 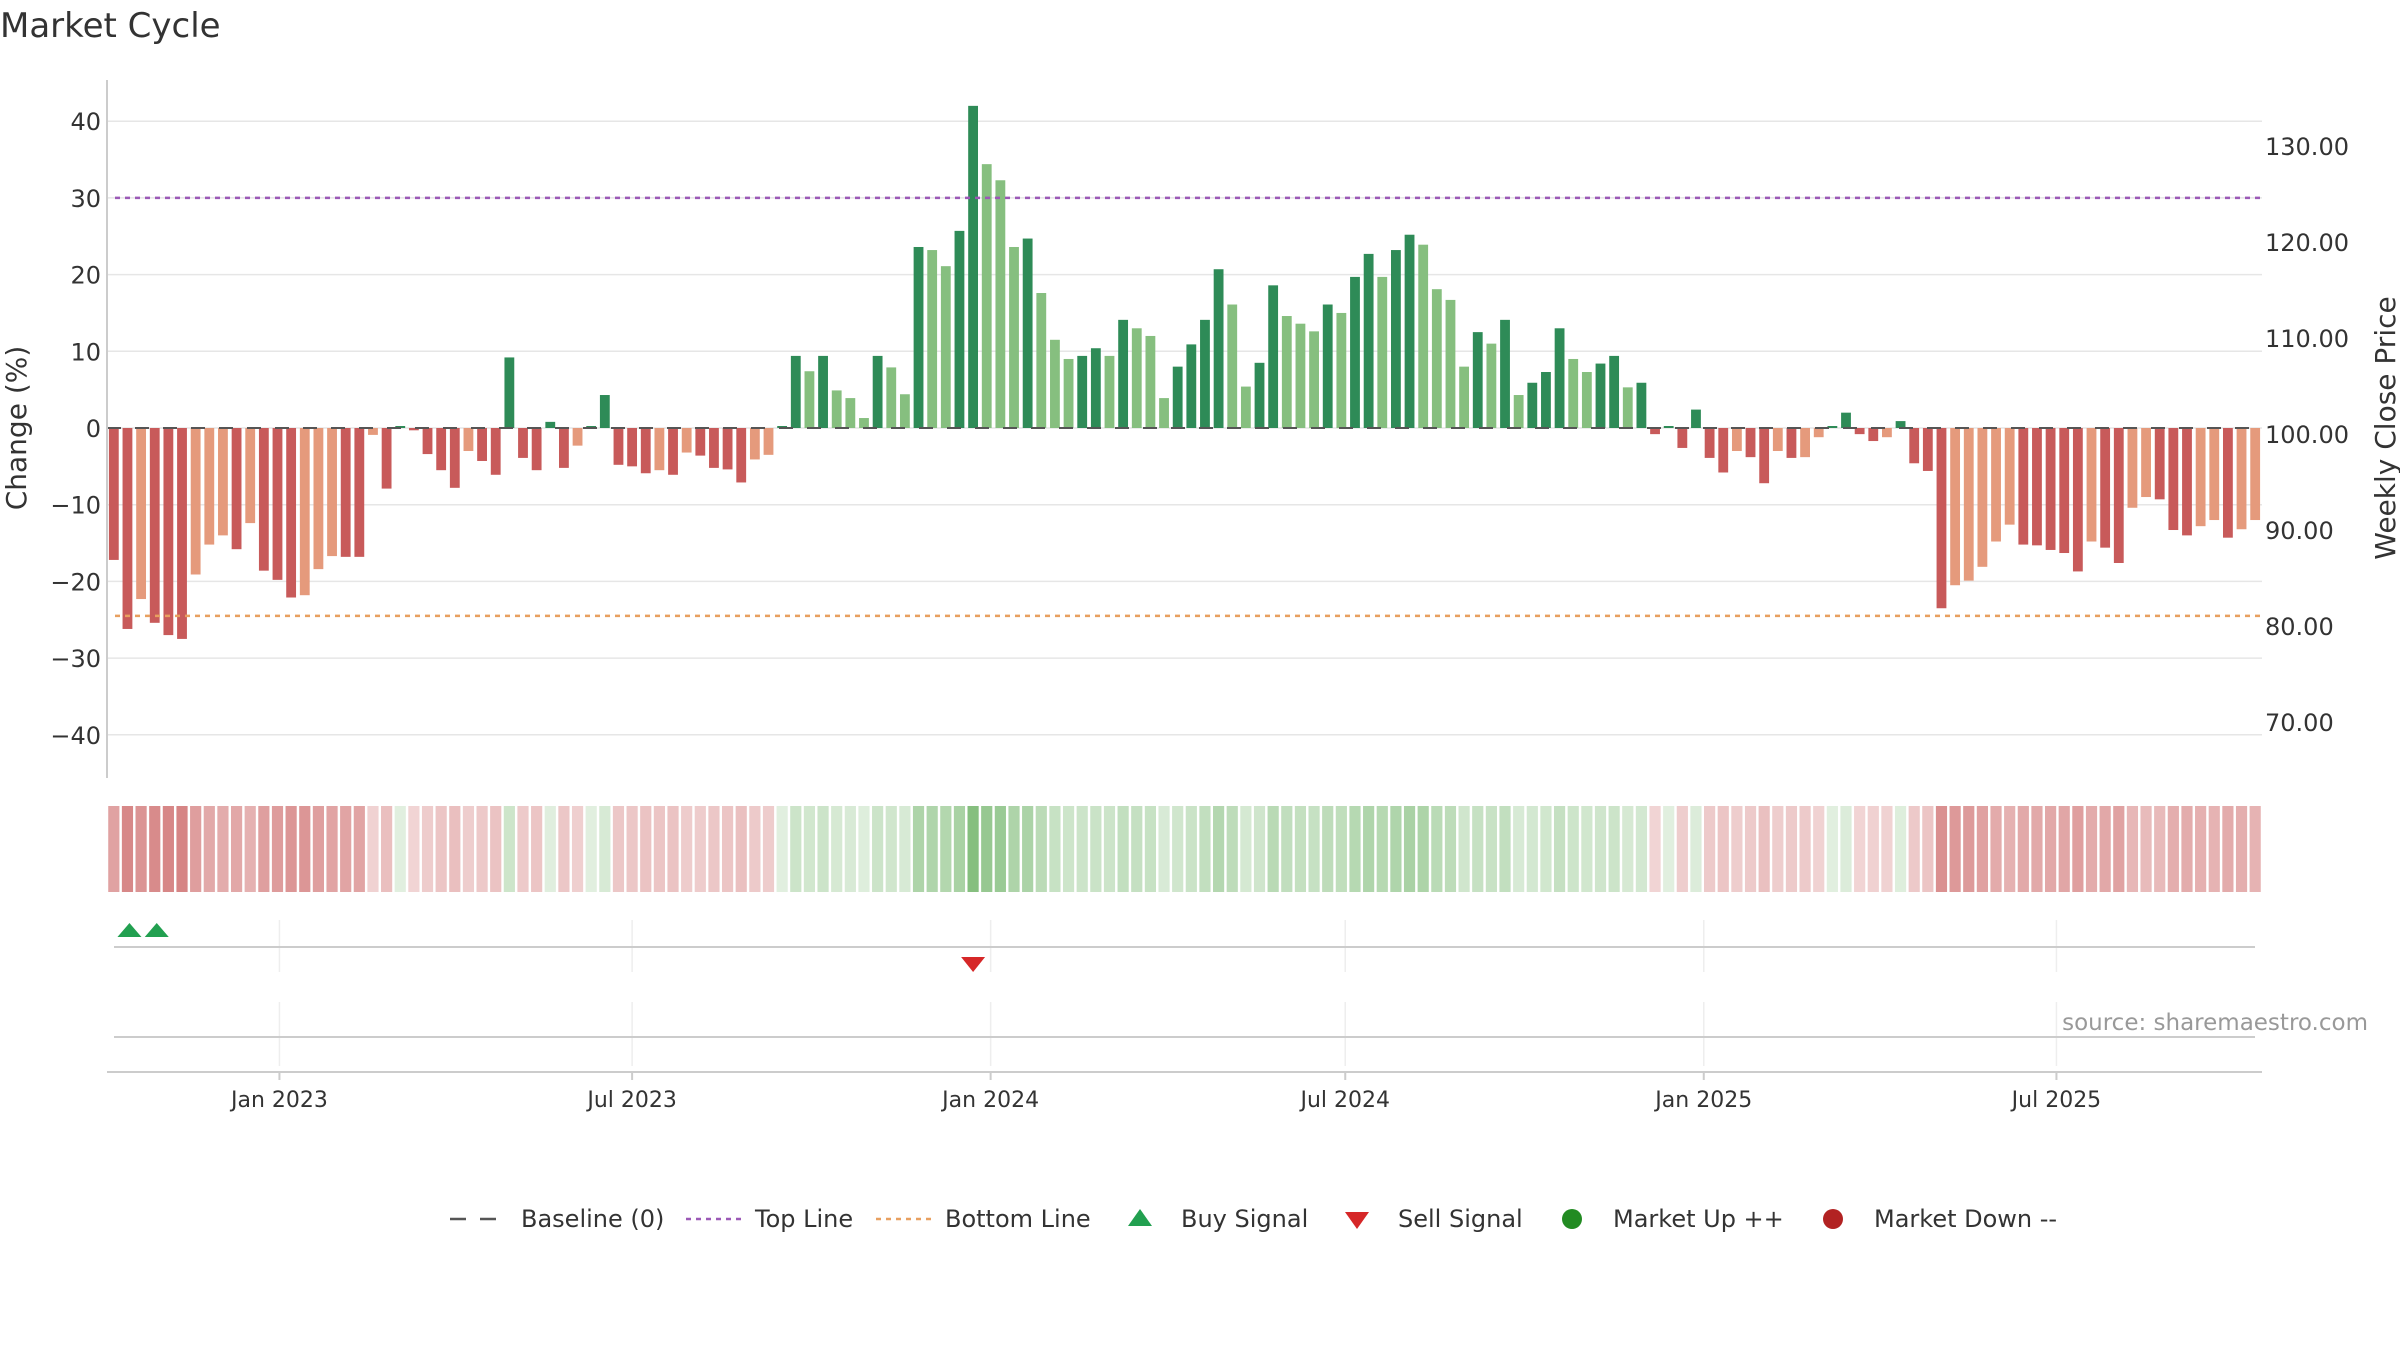 What do you see at coordinates (75, 506) in the screenshot?
I see `y-tick-label: −10` at bounding box center [75, 506].